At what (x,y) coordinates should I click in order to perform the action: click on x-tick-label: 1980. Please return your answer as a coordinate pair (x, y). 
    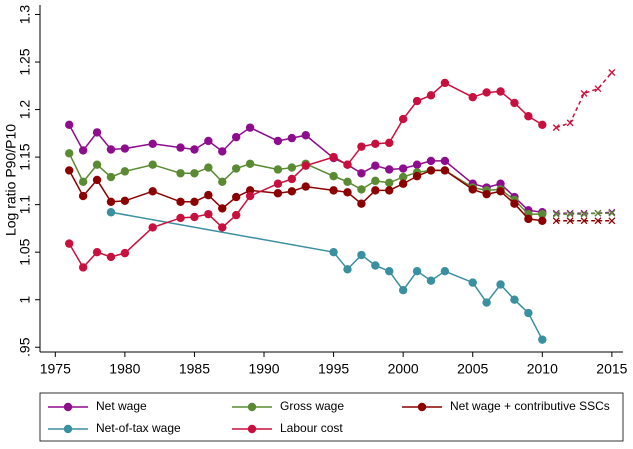
    Looking at the image, I should click on (124, 369).